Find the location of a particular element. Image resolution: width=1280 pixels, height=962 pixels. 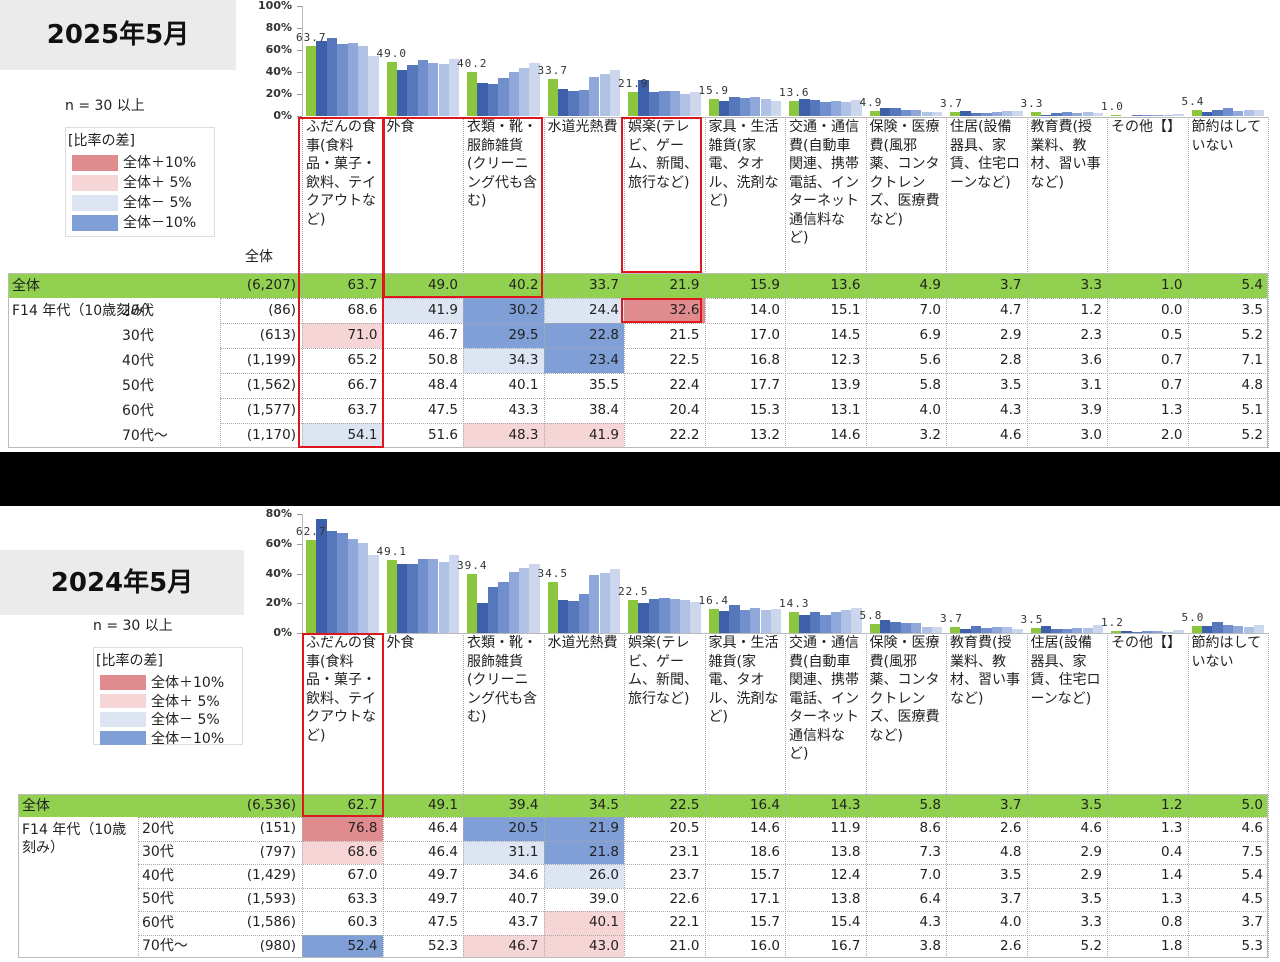

y-tick-label: 0% is located at coordinates (282, 632).